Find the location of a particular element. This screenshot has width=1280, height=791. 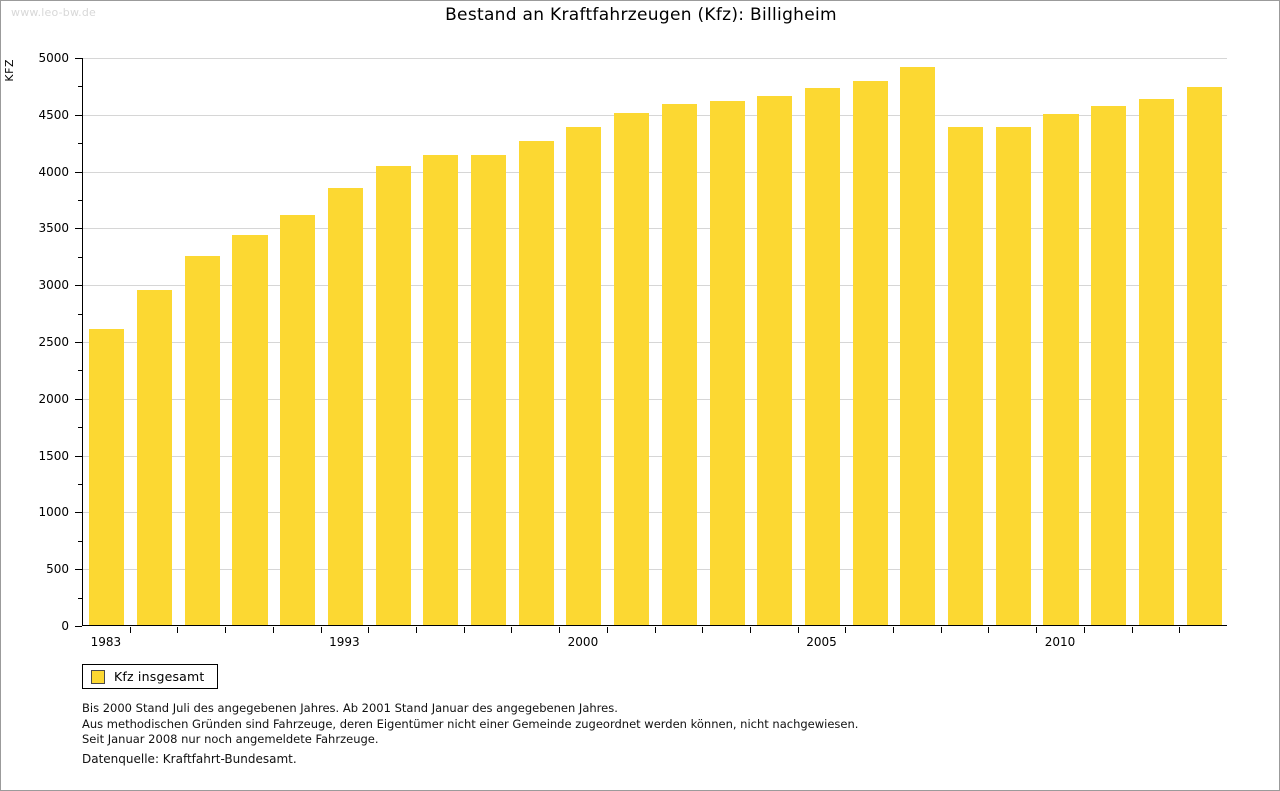

y-axis-tick-label: 2500 is located at coordinates (53, 342).